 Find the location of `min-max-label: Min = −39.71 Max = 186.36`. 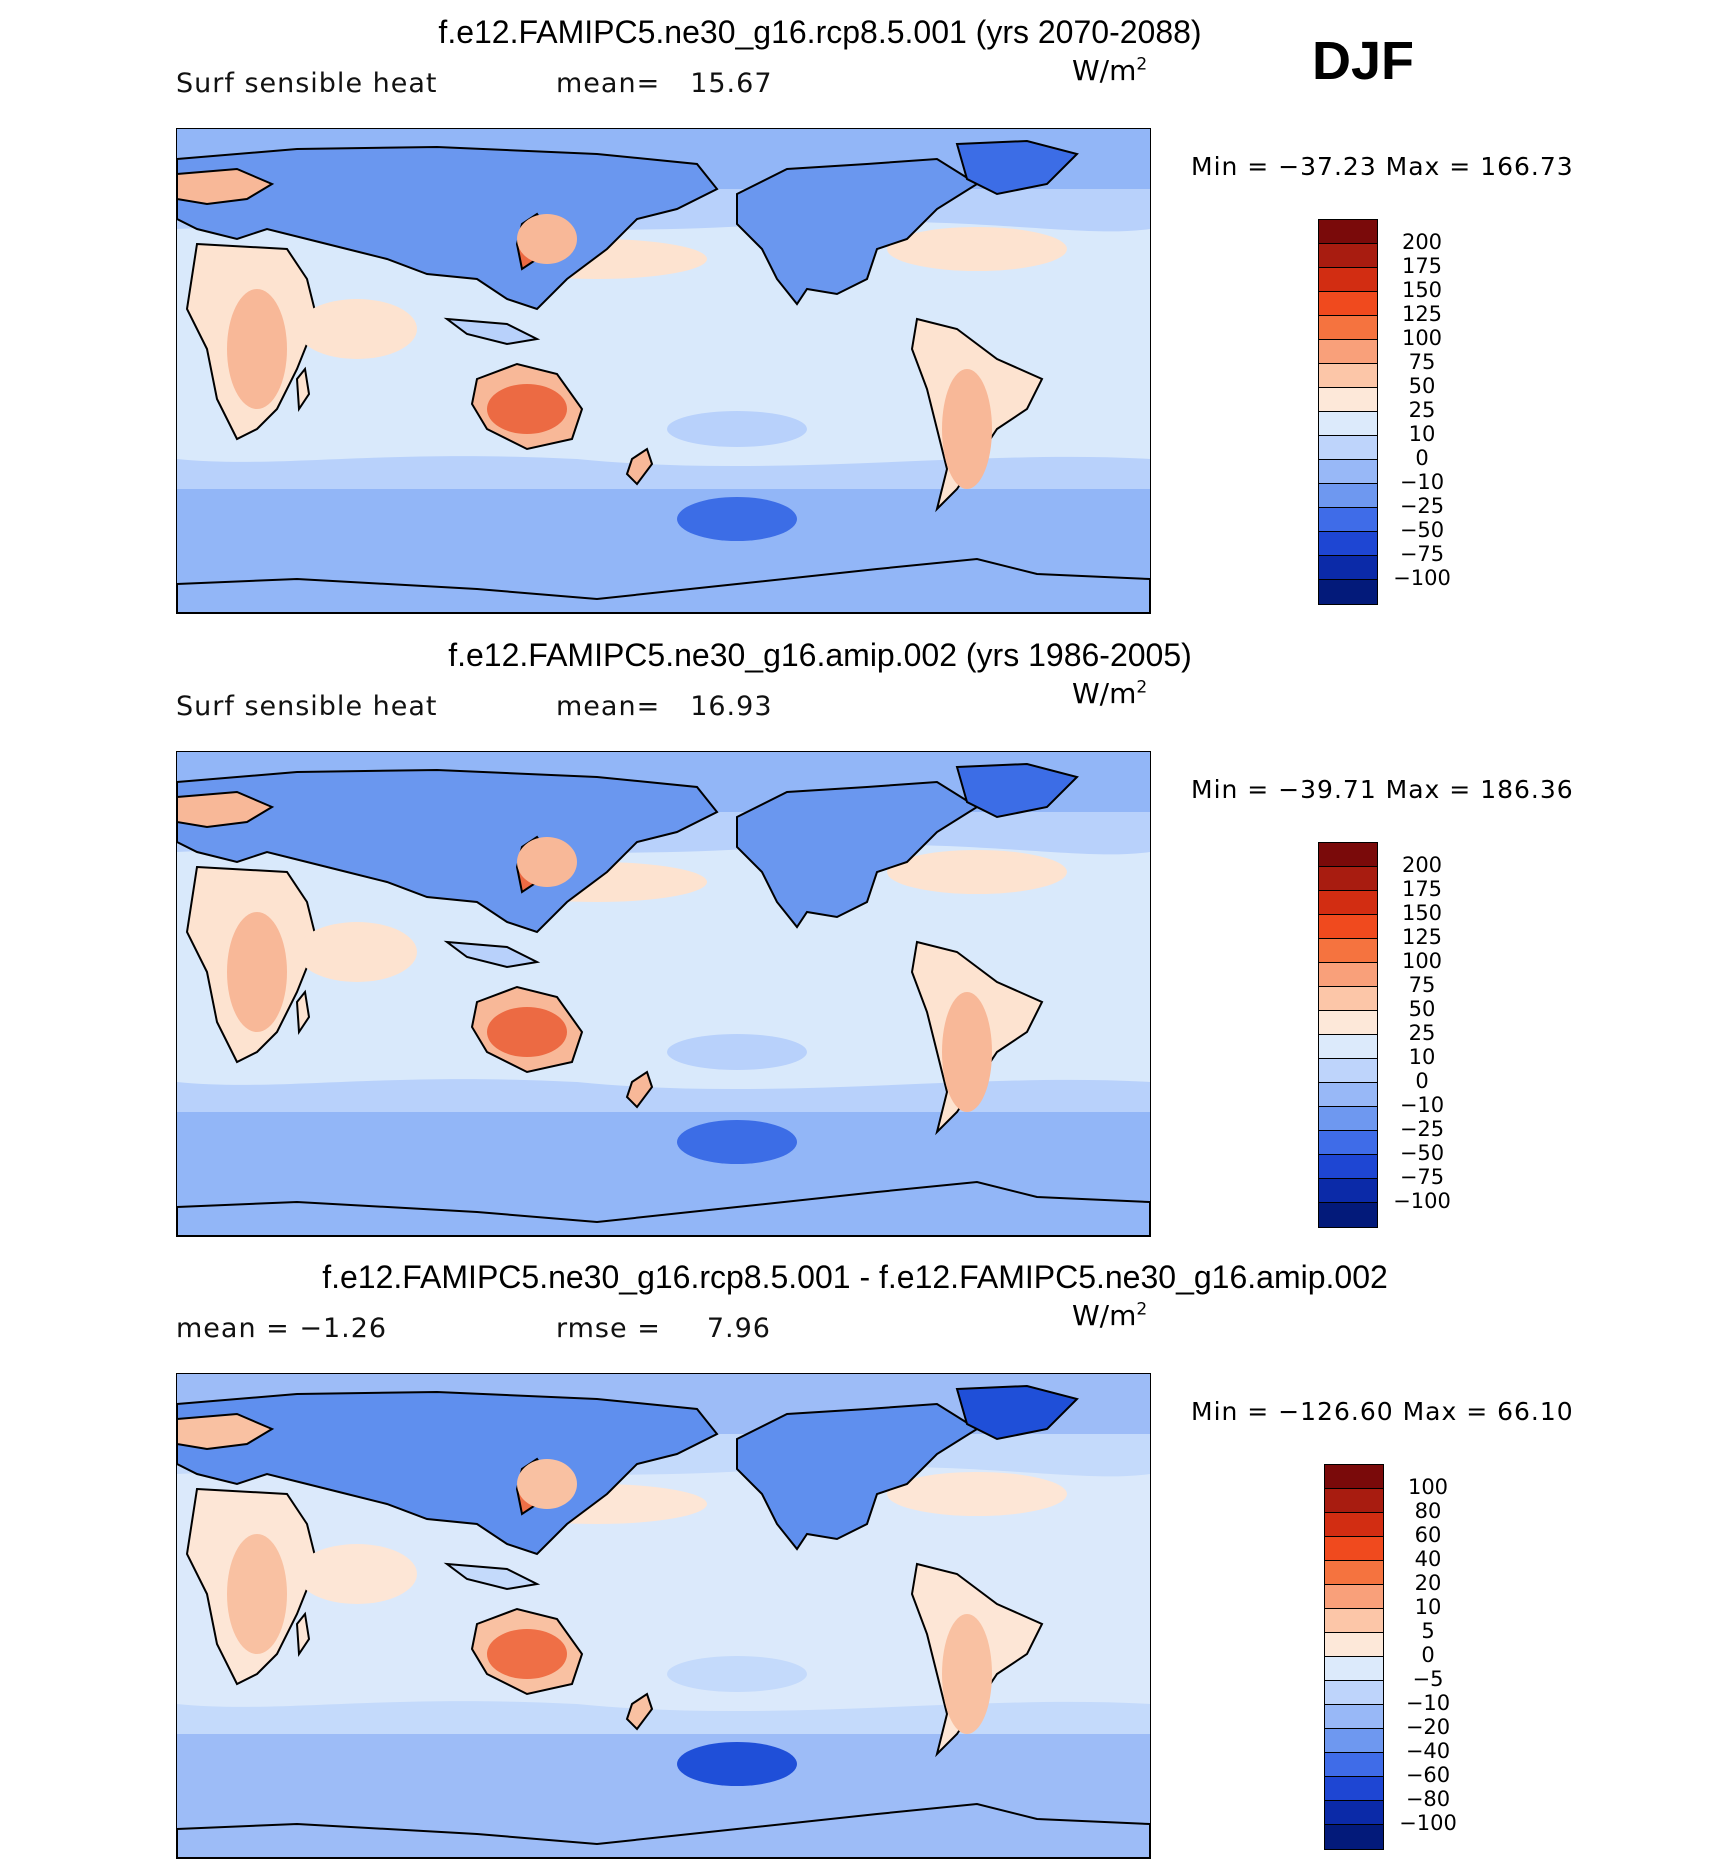

min-max-label: Min = −39.71 Max = 186.36 is located at coordinates (1382, 789).